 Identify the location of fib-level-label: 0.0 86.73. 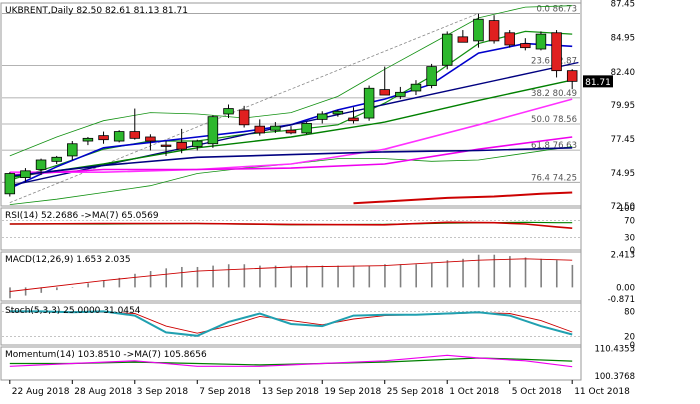
(556, 9).